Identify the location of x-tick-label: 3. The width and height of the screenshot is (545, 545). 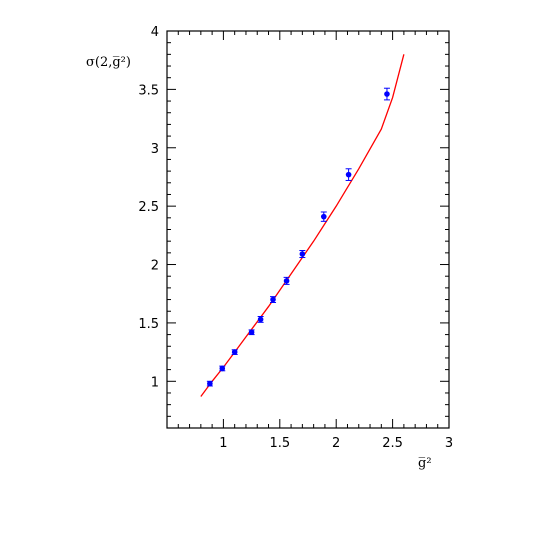
(449, 443).